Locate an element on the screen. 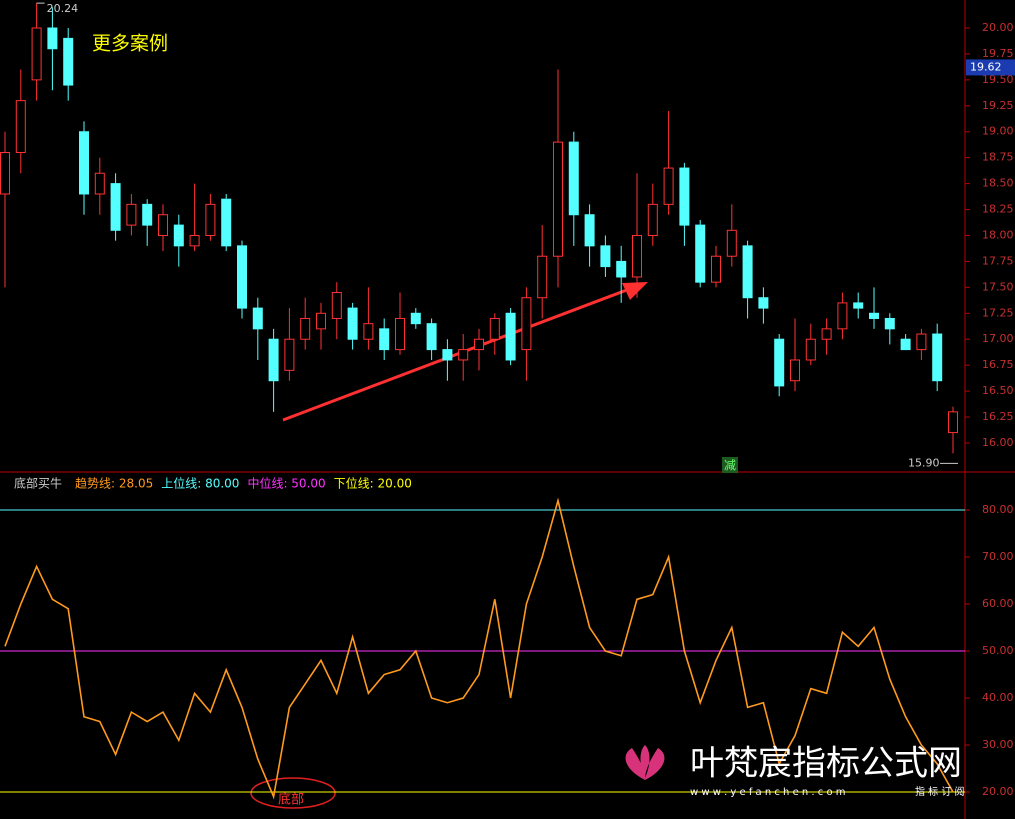 This screenshot has height=819, width=1015. annotation: 底部 is located at coordinates (291, 800).